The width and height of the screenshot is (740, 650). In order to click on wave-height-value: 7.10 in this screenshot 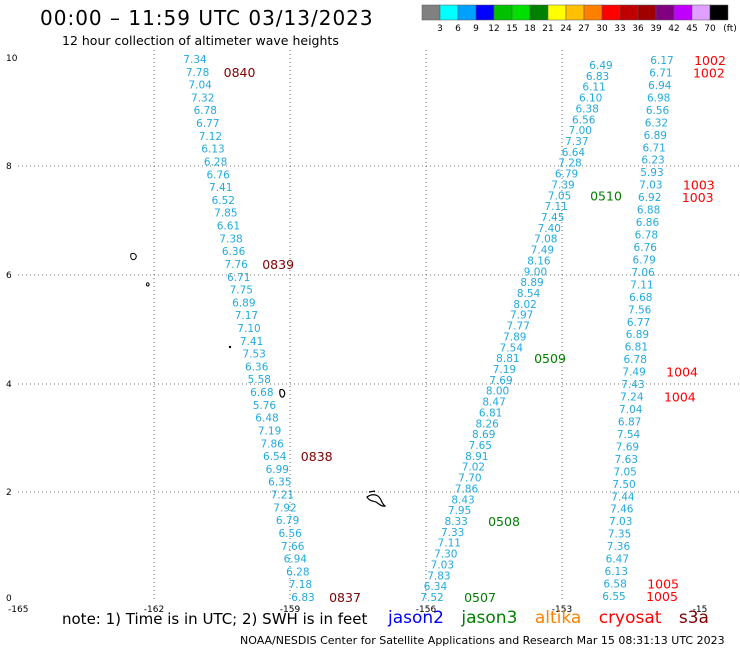, I will do `click(248, 329)`.